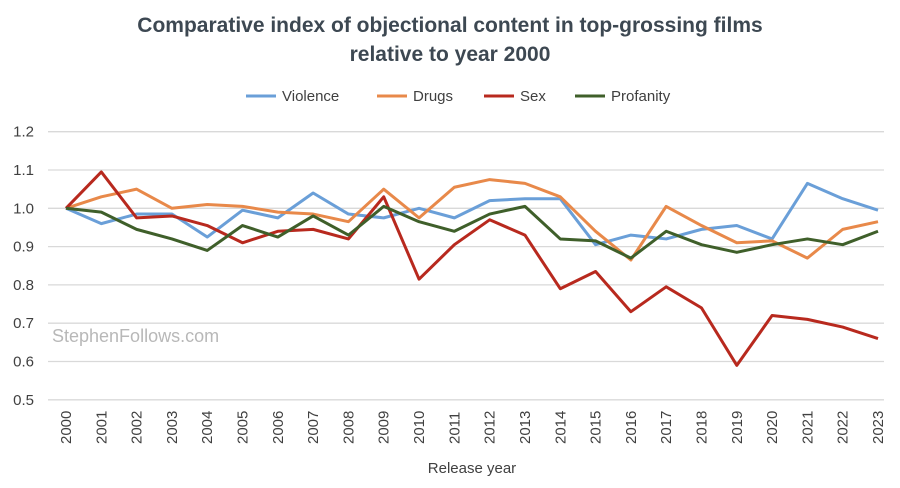 The height and width of the screenshot is (488, 900). What do you see at coordinates (207, 427) in the screenshot?
I see `x-tick-label: 2004` at bounding box center [207, 427].